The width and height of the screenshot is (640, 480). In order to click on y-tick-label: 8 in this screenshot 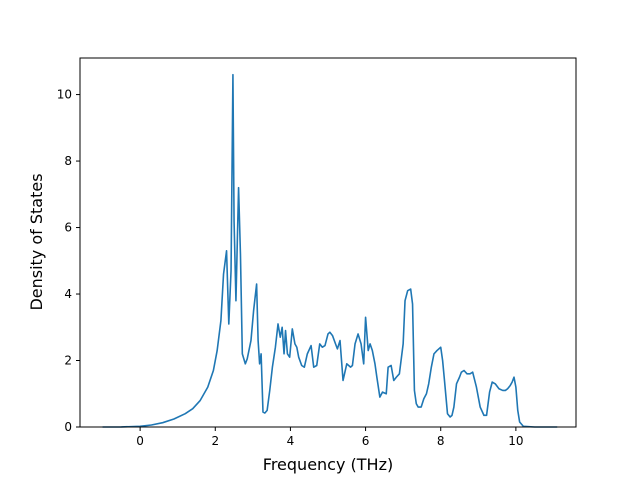, I will do `click(68, 161)`.